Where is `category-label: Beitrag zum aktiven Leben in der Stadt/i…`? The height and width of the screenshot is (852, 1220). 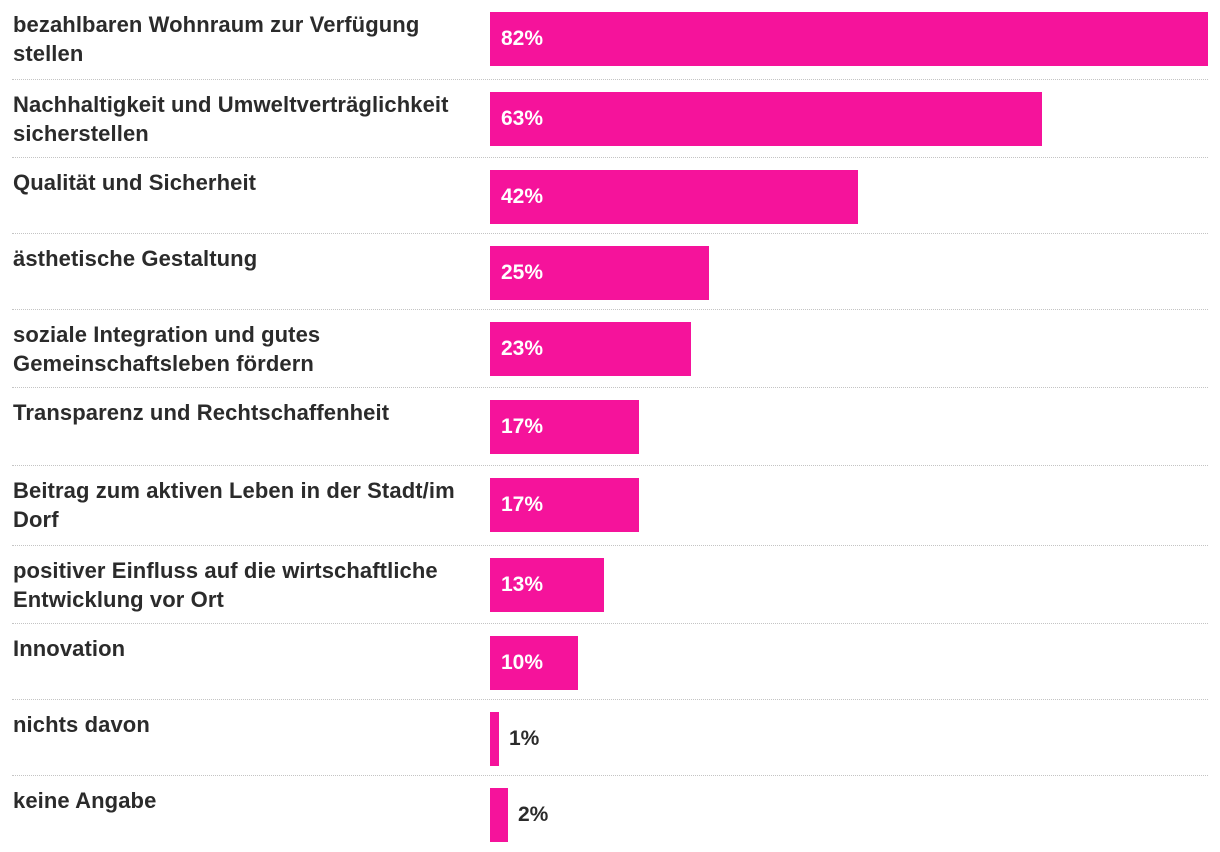 category-label: Beitrag zum aktiven Leben in der Stadt/i… is located at coordinates (234, 505).